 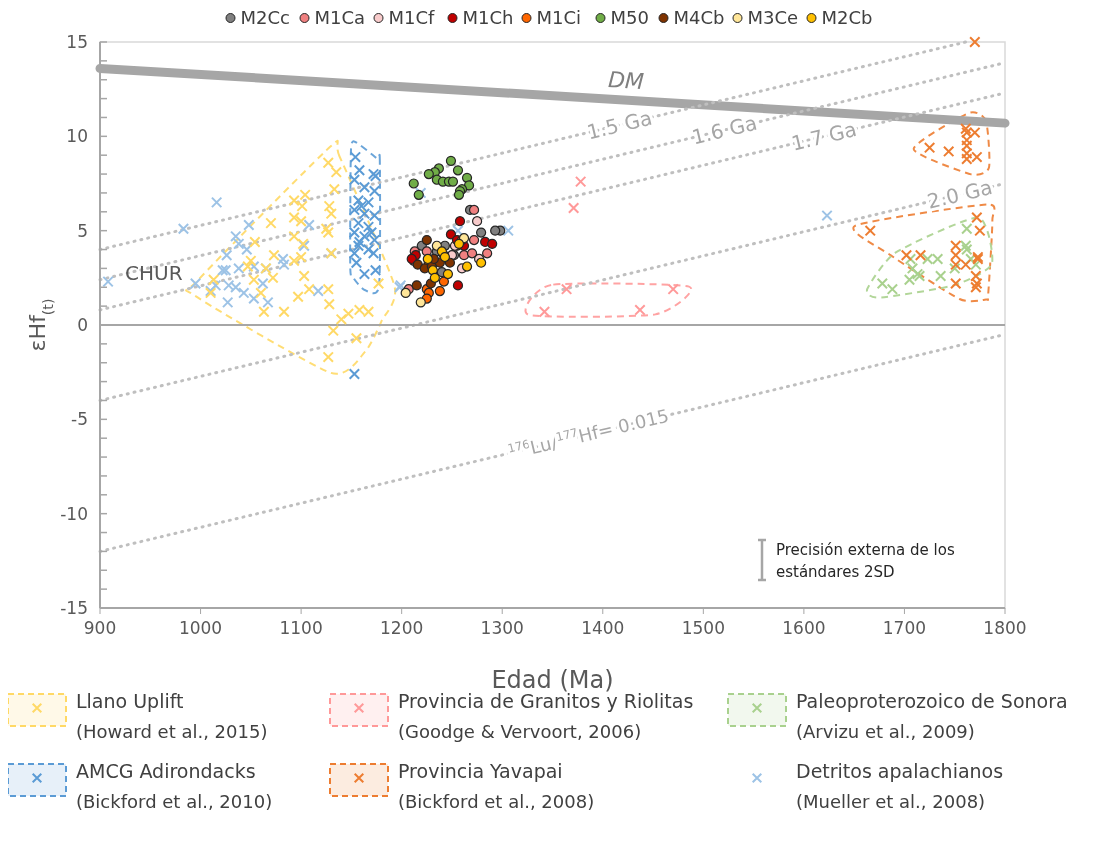 What do you see at coordinates (100, 628) in the screenshot?
I see `x-tick-label: 900` at bounding box center [100, 628].